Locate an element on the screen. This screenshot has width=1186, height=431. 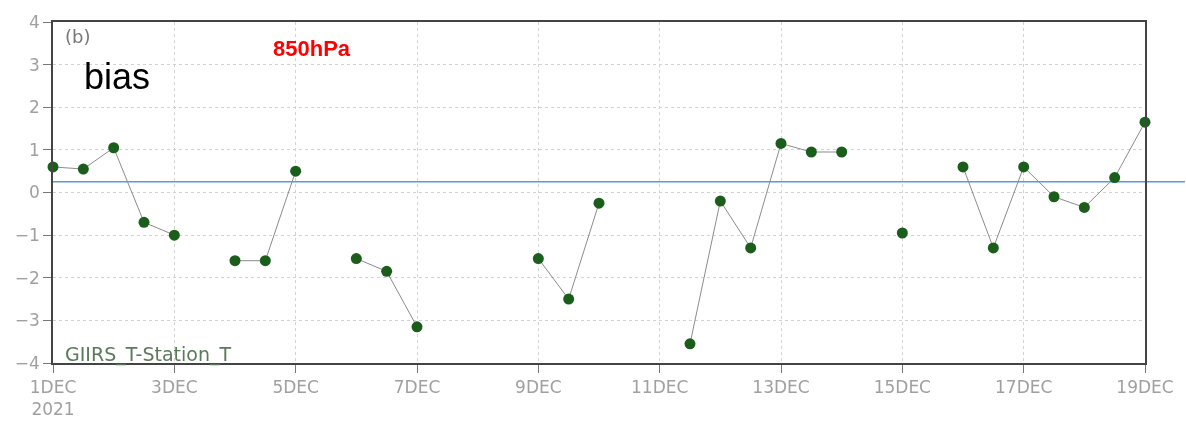
annotation: bias is located at coordinates (117, 76).